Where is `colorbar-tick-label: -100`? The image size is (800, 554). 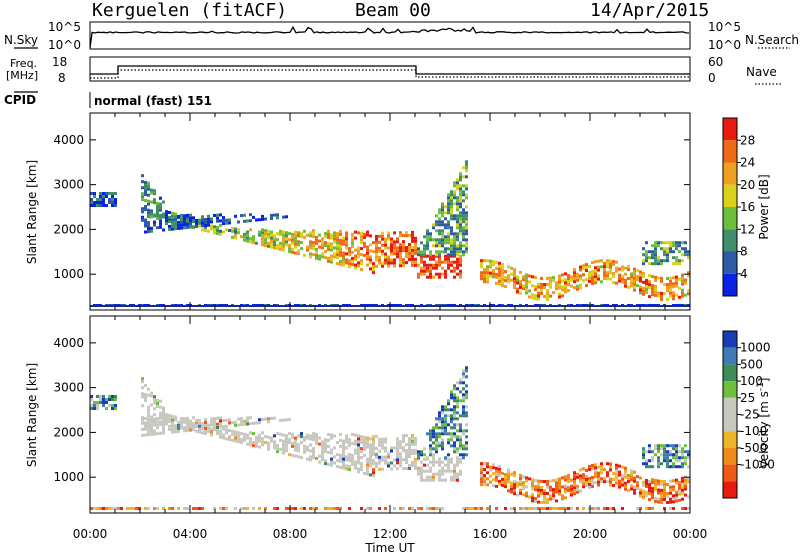
colorbar-tick-label: -100 is located at coordinates (753, 431).